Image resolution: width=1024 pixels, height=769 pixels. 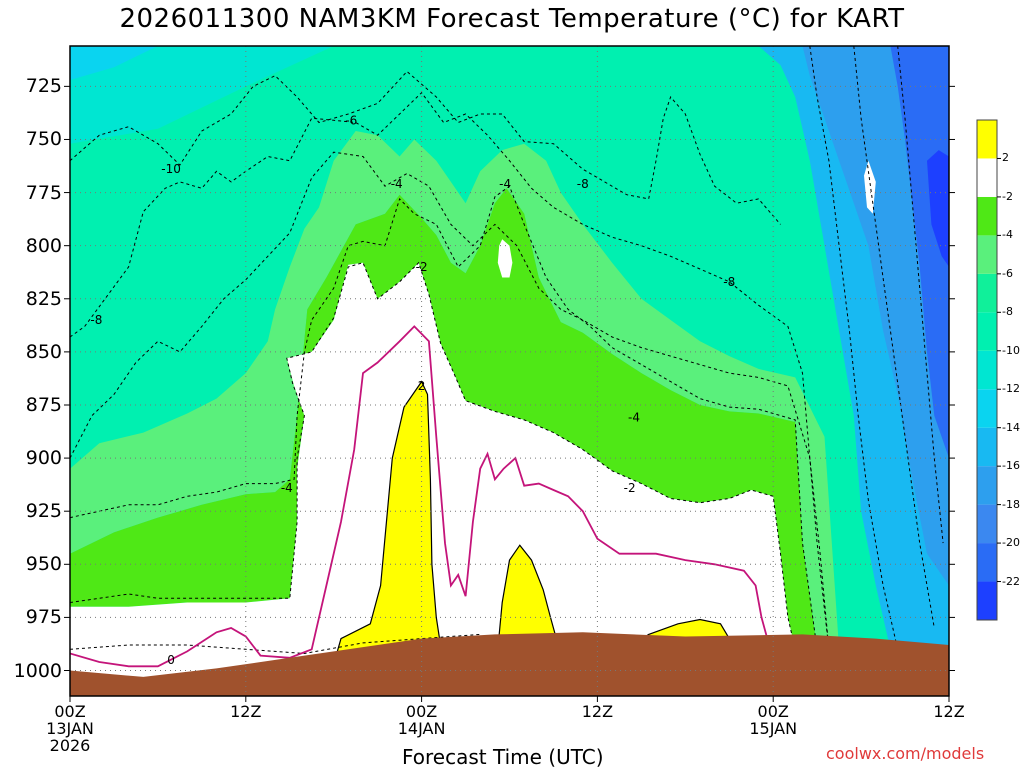 What do you see at coordinates (43, 404) in the screenshot?
I see `y-tick-label: 875` at bounding box center [43, 404].